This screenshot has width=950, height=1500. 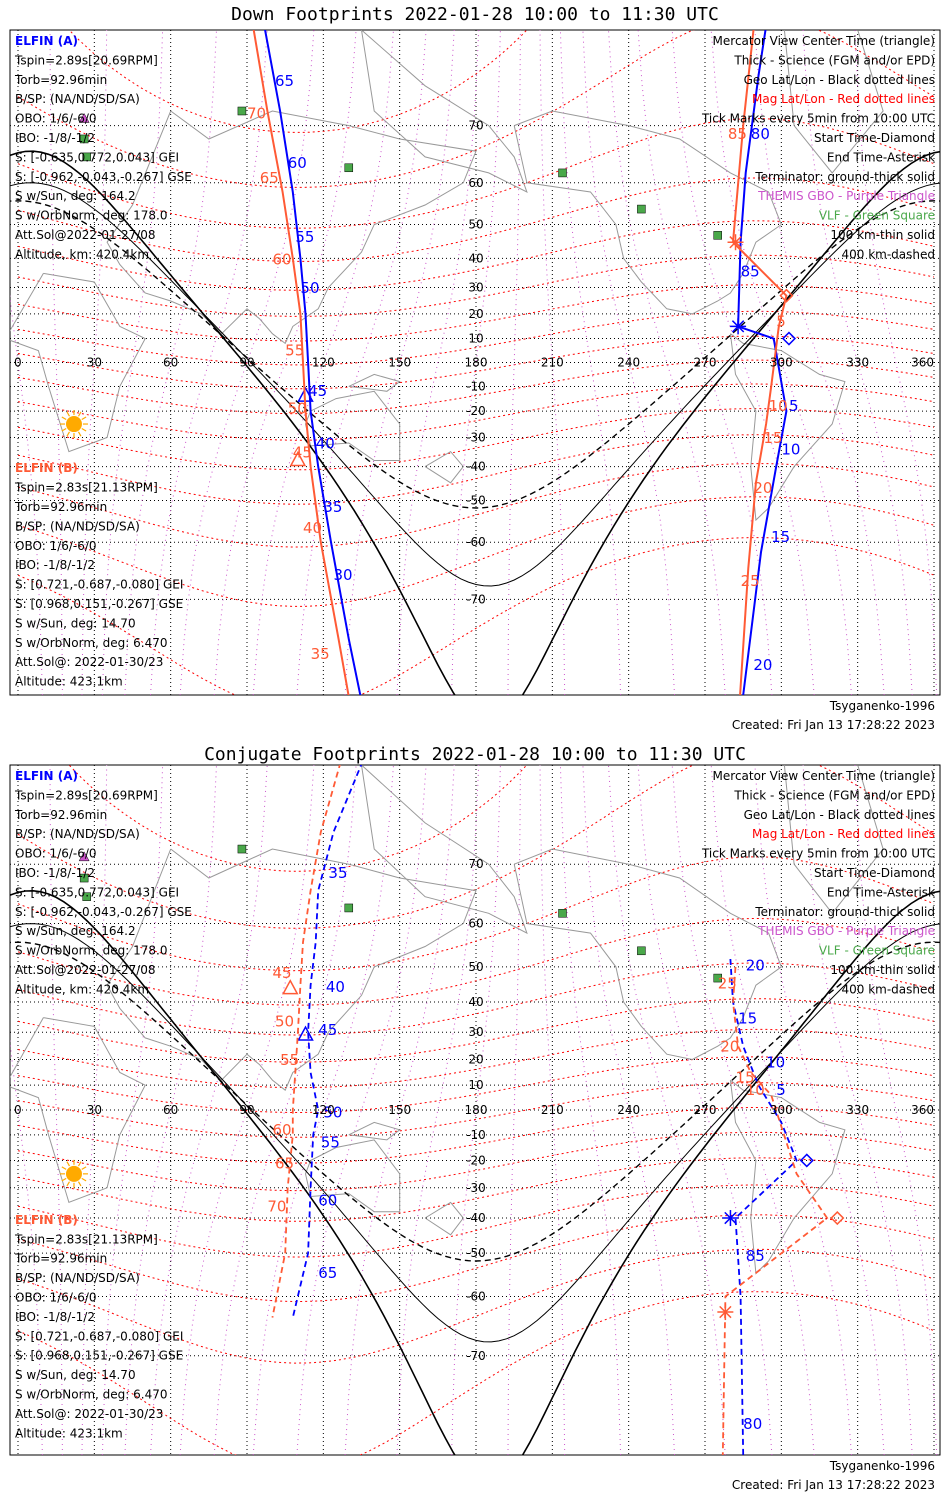 What do you see at coordinates (69, 1433) in the screenshot?
I see `elfin-b-info-line: Altitude: 423.1km` at bounding box center [69, 1433].